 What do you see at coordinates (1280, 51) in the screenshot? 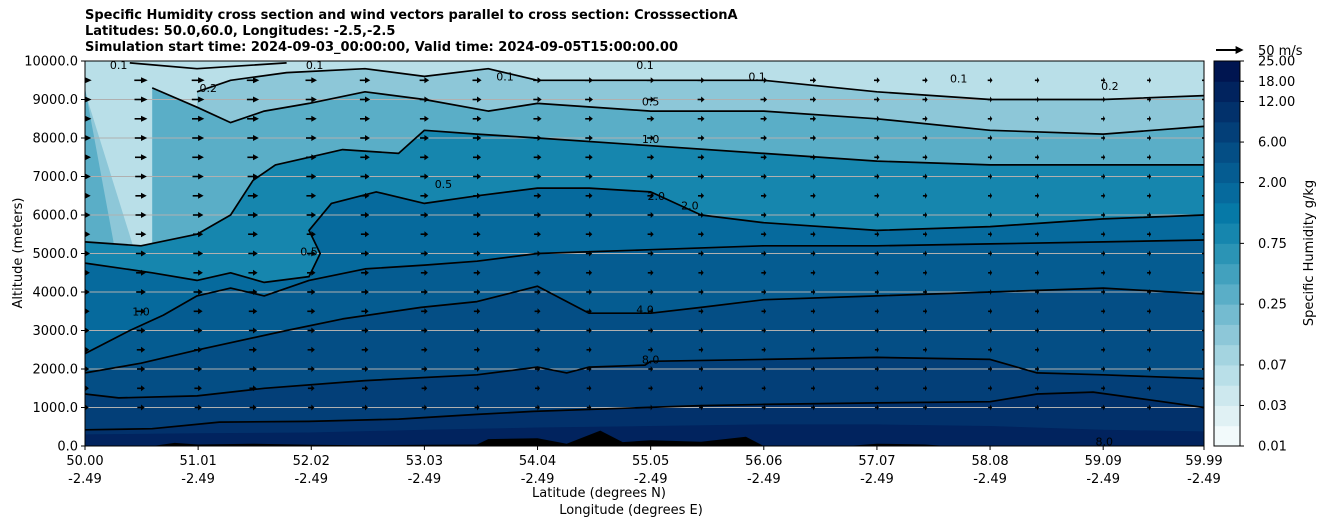
I see `quiver-key-label: 50 m/s` at bounding box center [1280, 51].